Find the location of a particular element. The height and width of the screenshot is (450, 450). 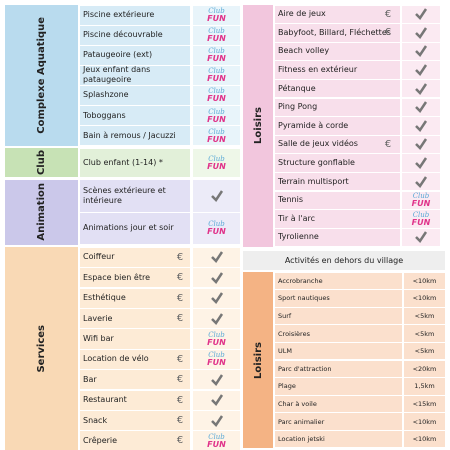

item-cell-text: Piscine extérieure is located at coordinates (119, 15).